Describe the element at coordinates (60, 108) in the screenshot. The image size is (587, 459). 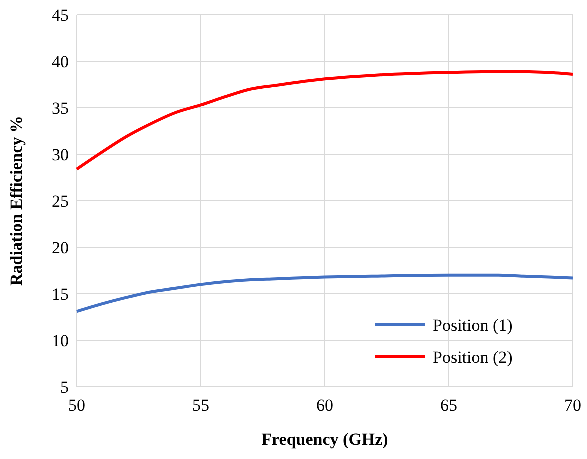
I see `y-tick-label: 35` at that location.